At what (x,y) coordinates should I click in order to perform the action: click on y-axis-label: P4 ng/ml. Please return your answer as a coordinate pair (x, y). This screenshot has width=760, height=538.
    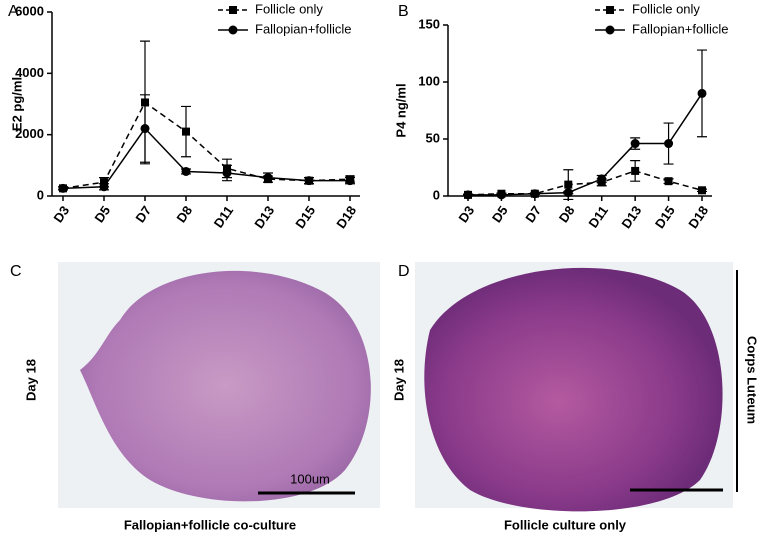
    Looking at the image, I should click on (400, 110).